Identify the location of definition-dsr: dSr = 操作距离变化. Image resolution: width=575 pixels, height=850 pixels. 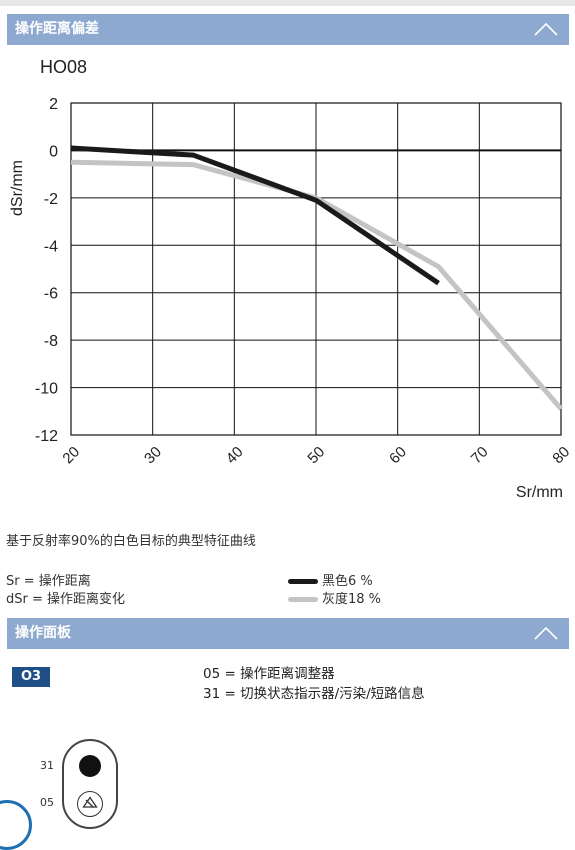
(66, 599).